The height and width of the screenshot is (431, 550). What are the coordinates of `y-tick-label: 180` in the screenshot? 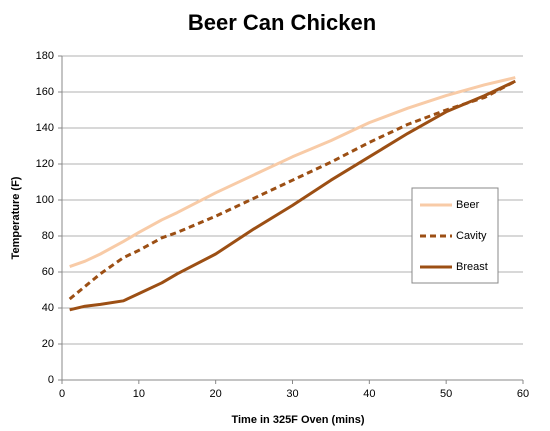 It's located at (45, 56).